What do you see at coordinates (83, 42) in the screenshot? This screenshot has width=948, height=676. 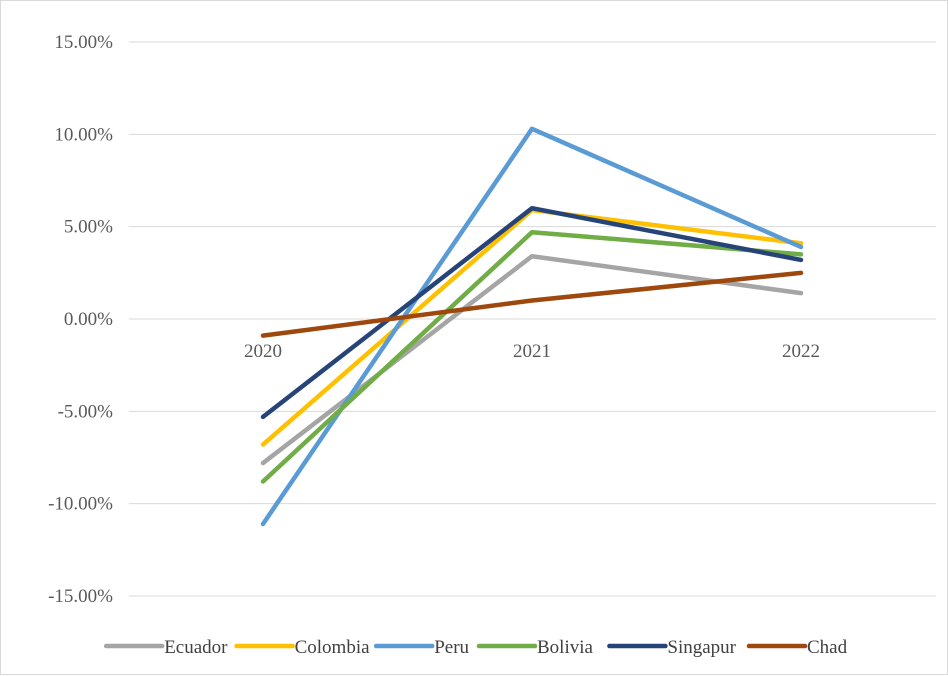 I see `y-tick-label: 15.00%` at bounding box center [83, 42].